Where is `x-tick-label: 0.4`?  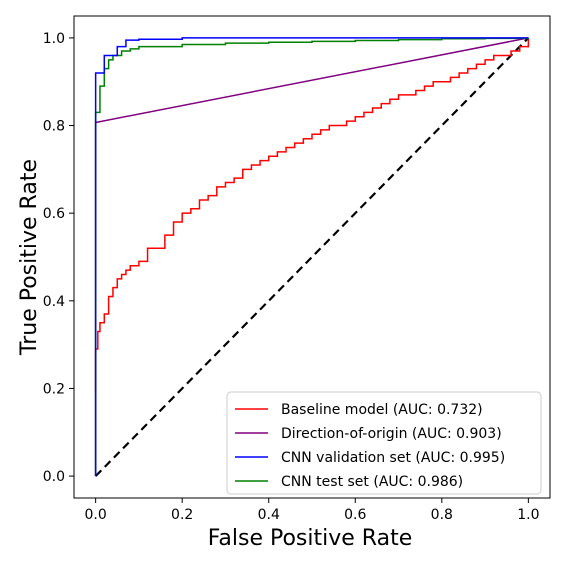
x-tick-label: 0.4 is located at coordinates (269, 515).